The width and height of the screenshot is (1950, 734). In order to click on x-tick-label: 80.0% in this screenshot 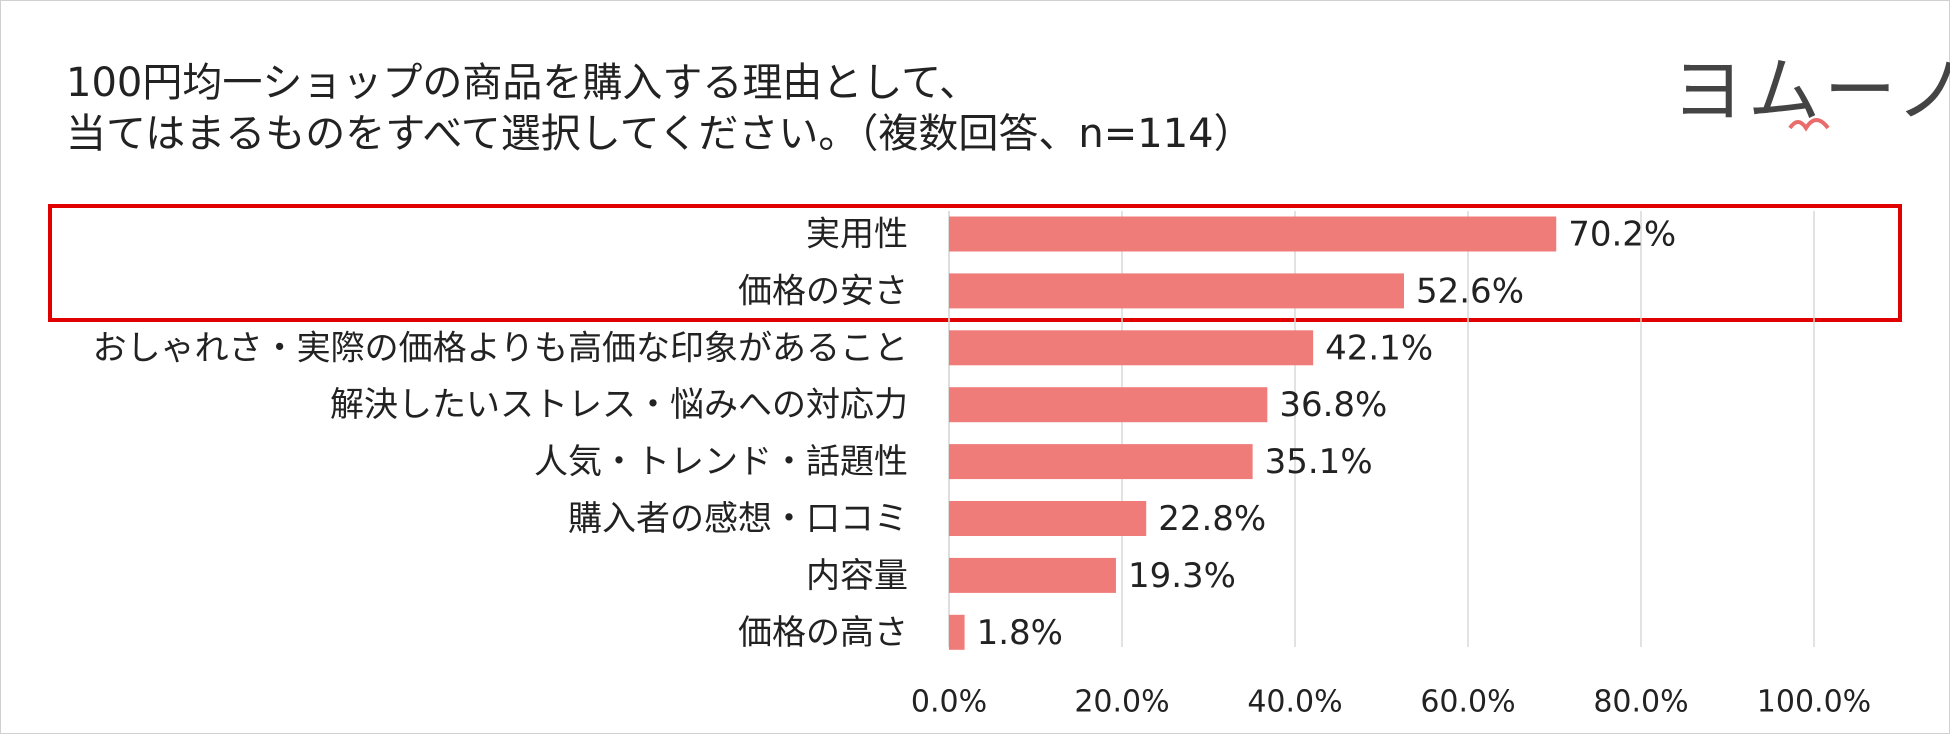, I will do `click(1640, 702)`.